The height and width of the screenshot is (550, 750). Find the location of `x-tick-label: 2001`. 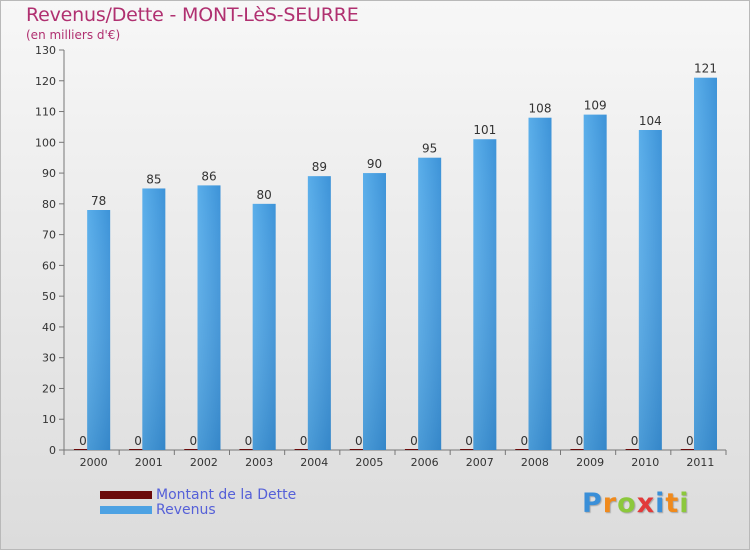

x-tick-label: 2001 is located at coordinates (149, 462).